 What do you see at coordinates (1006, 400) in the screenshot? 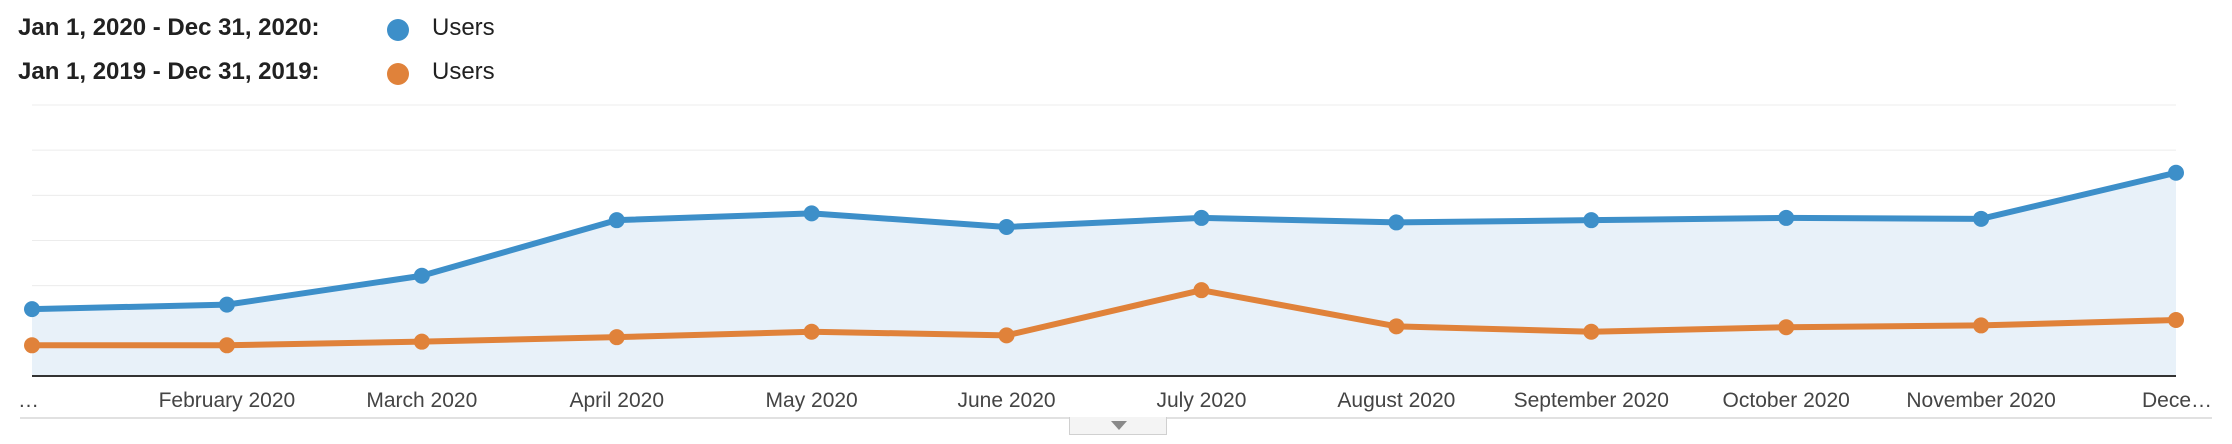
I see `x-tick-label: June 2020` at bounding box center [1006, 400].